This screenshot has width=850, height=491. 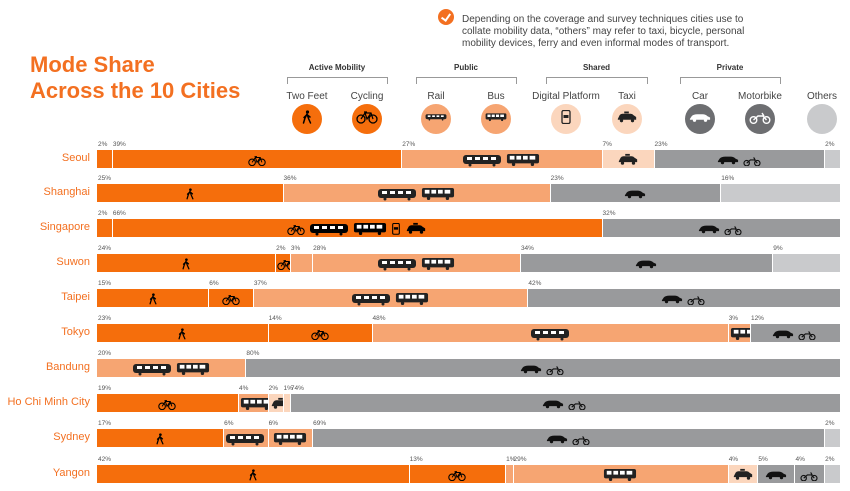 What do you see at coordinates (119, 144) in the screenshot?
I see `segment-value-label: 39%` at bounding box center [119, 144].